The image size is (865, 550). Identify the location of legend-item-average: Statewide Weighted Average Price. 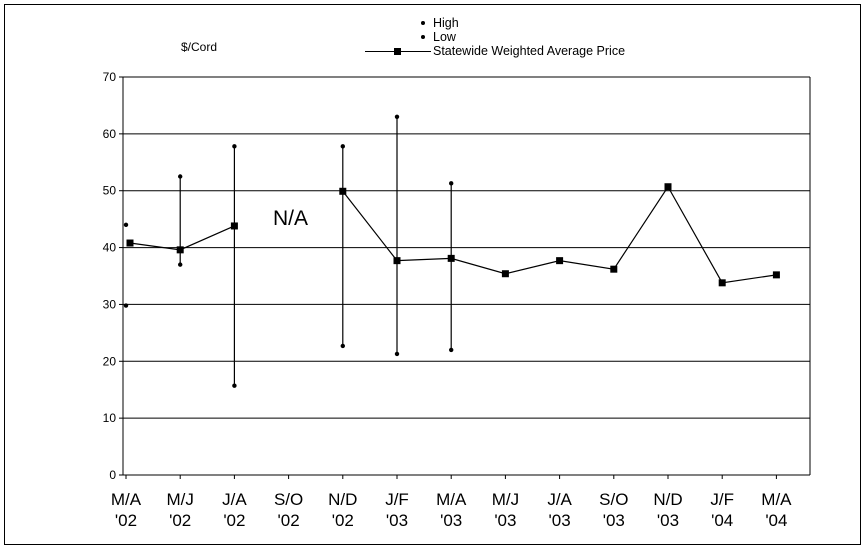
(495, 51).